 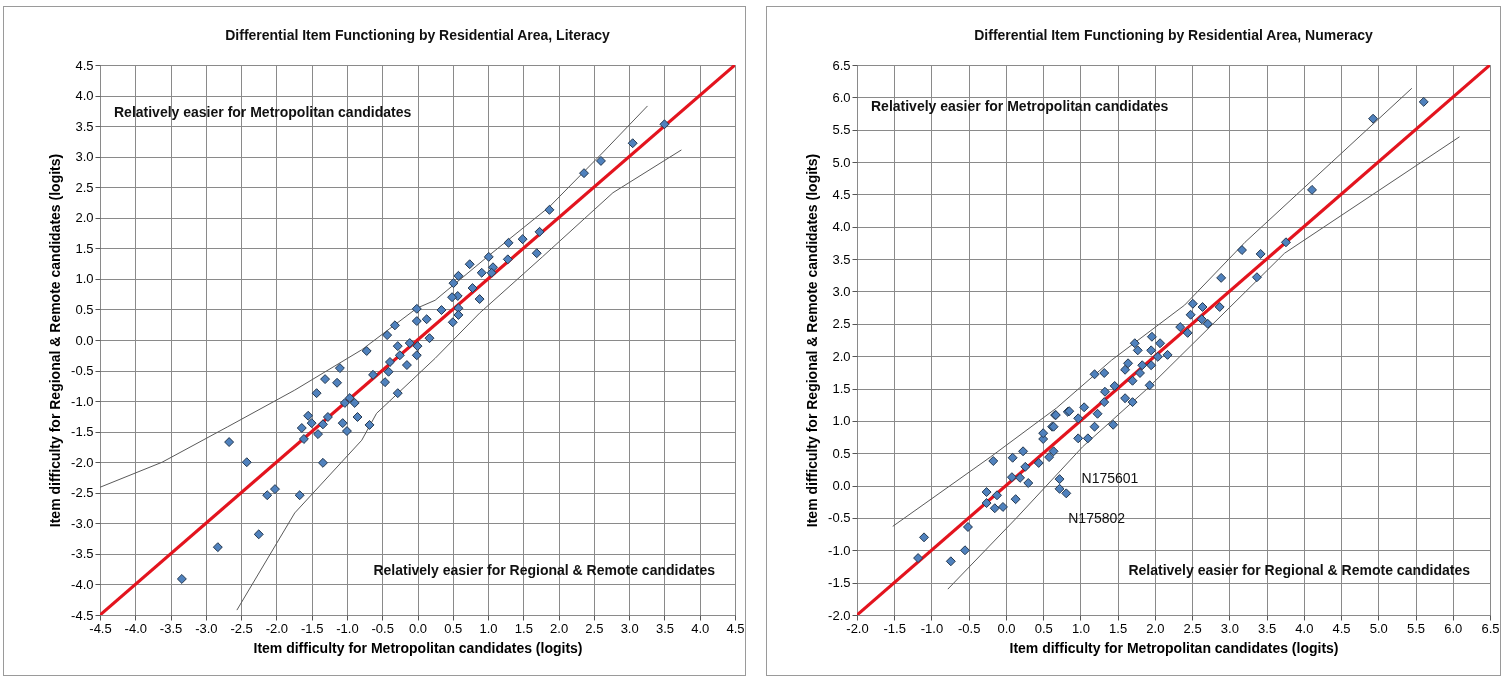 What do you see at coordinates (100, 628) in the screenshot?
I see `x-tick-label: -4.5` at bounding box center [100, 628].